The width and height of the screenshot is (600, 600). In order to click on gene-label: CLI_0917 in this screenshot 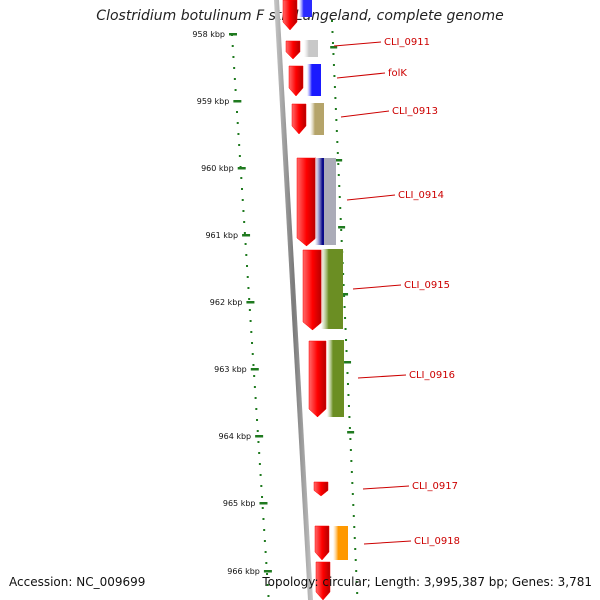, I will do `click(435, 486)`.